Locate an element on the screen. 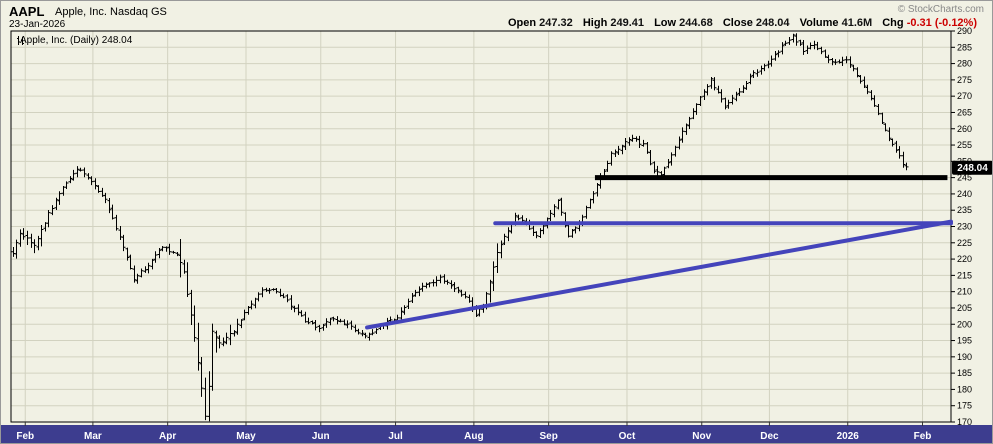  plot-title-text: Apple, Inc. (Daily) 248.04 is located at coordinates (76, 40).